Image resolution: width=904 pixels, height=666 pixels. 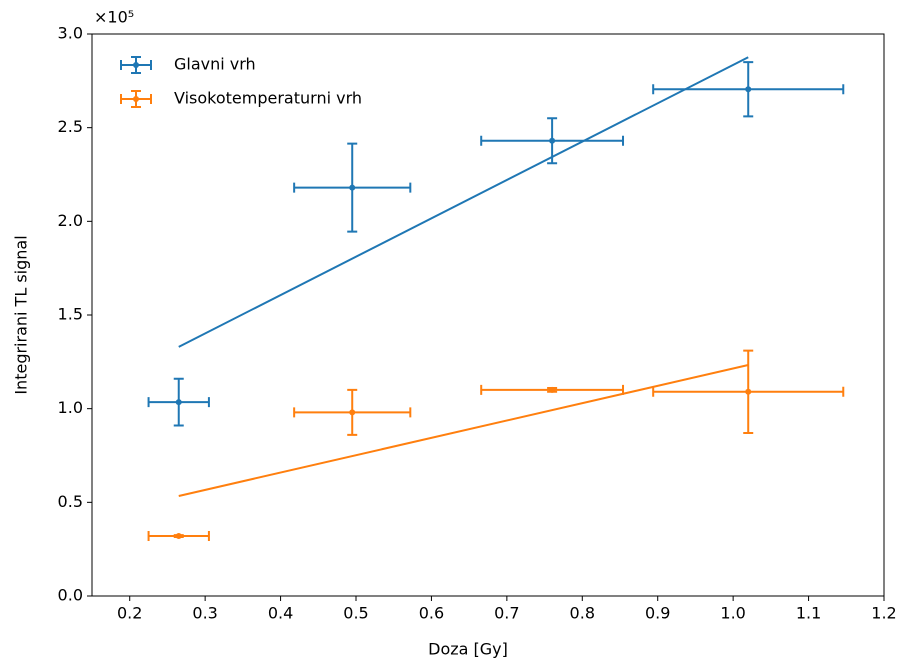 What do you see at coordinates (70, 33) in the screenshot?
I see `y-tick-label: 3.0` at bounding box center [70, 33].